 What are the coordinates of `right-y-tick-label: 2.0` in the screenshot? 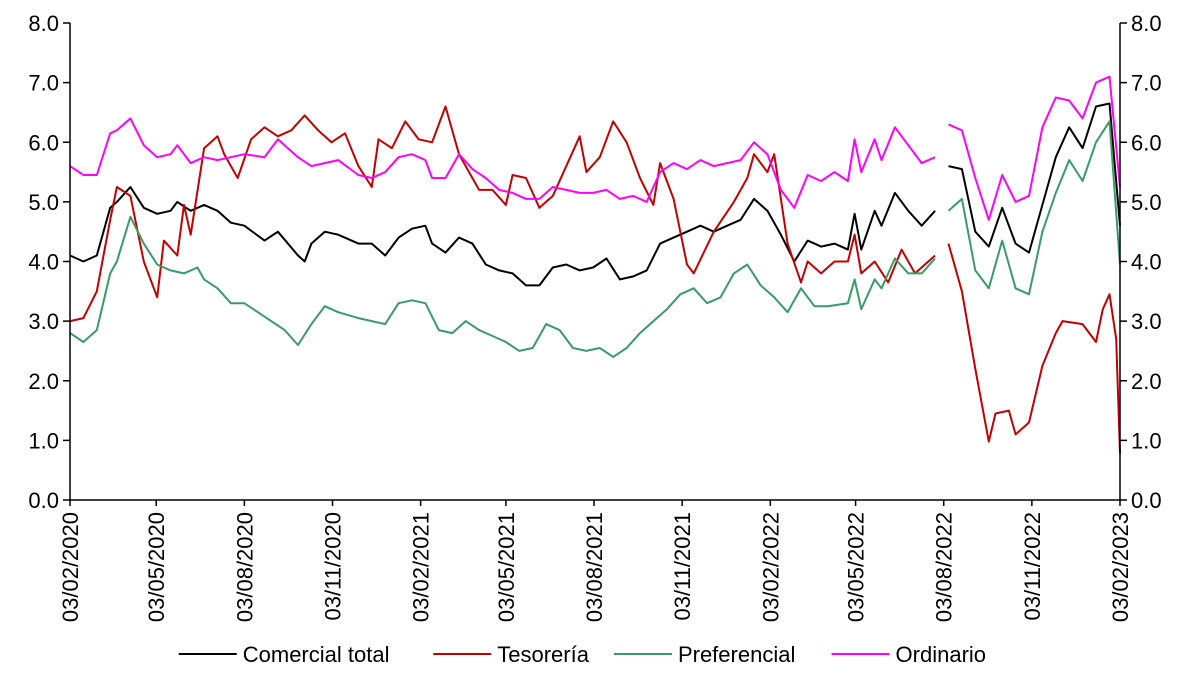 It's located at (1146, 381).